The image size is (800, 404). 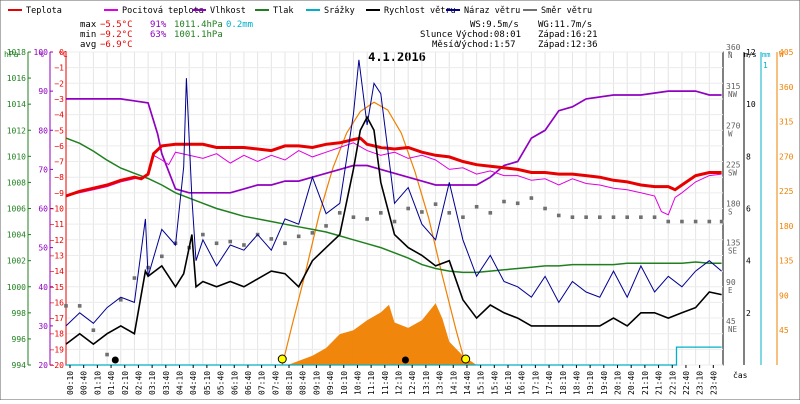 I want to click on tick-label-mm: 1, so click(x=765, y=65).